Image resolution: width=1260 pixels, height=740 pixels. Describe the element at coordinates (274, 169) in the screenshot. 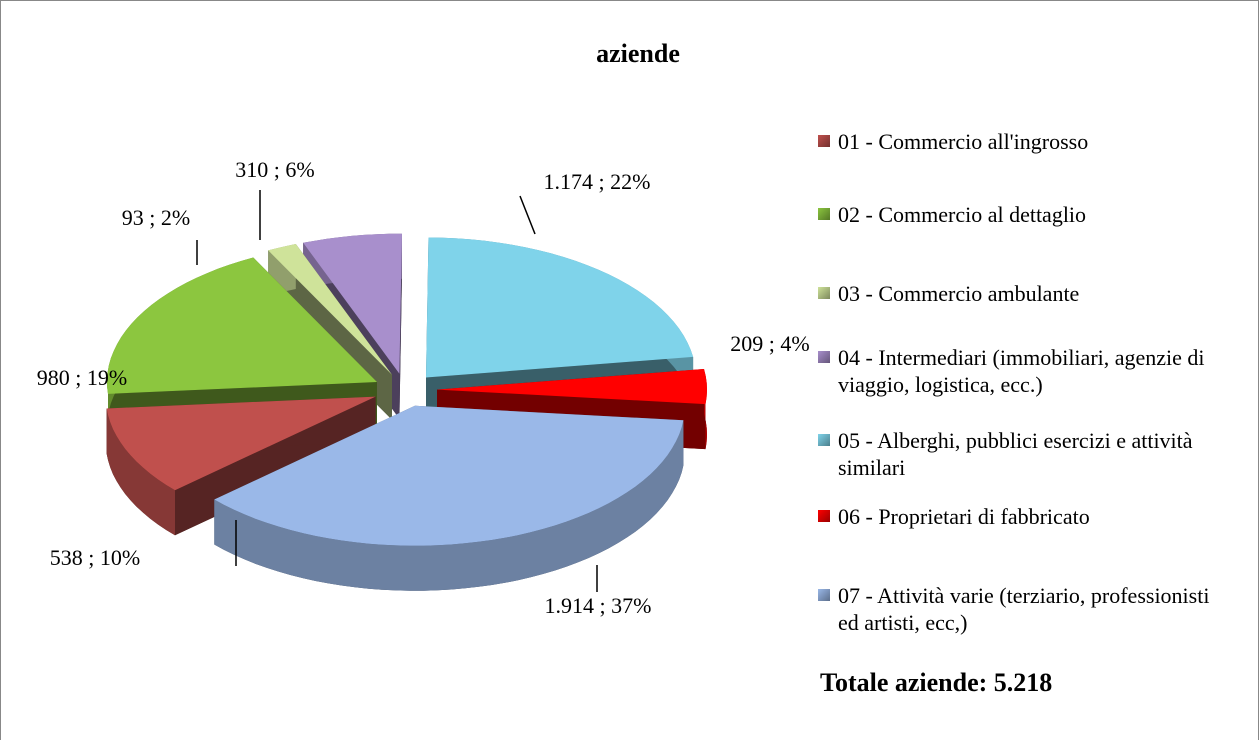

I see `data-label: 310 ; 6%` at that location.